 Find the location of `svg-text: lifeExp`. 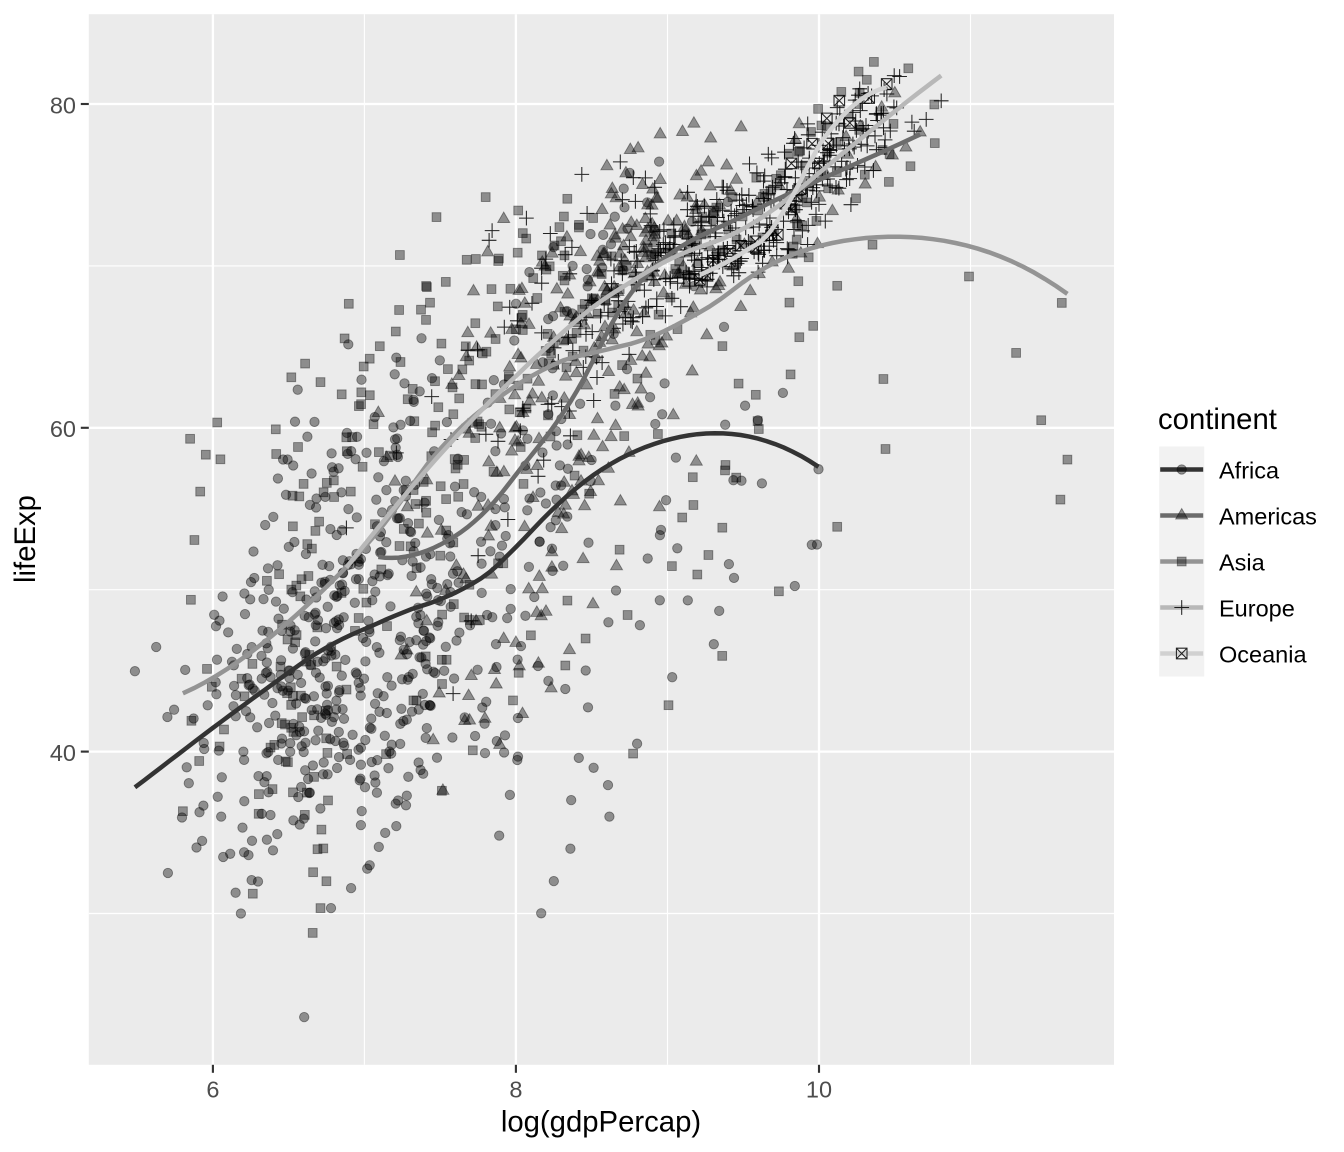

svg-text: lifeExp is located at coordinates (25, 539).